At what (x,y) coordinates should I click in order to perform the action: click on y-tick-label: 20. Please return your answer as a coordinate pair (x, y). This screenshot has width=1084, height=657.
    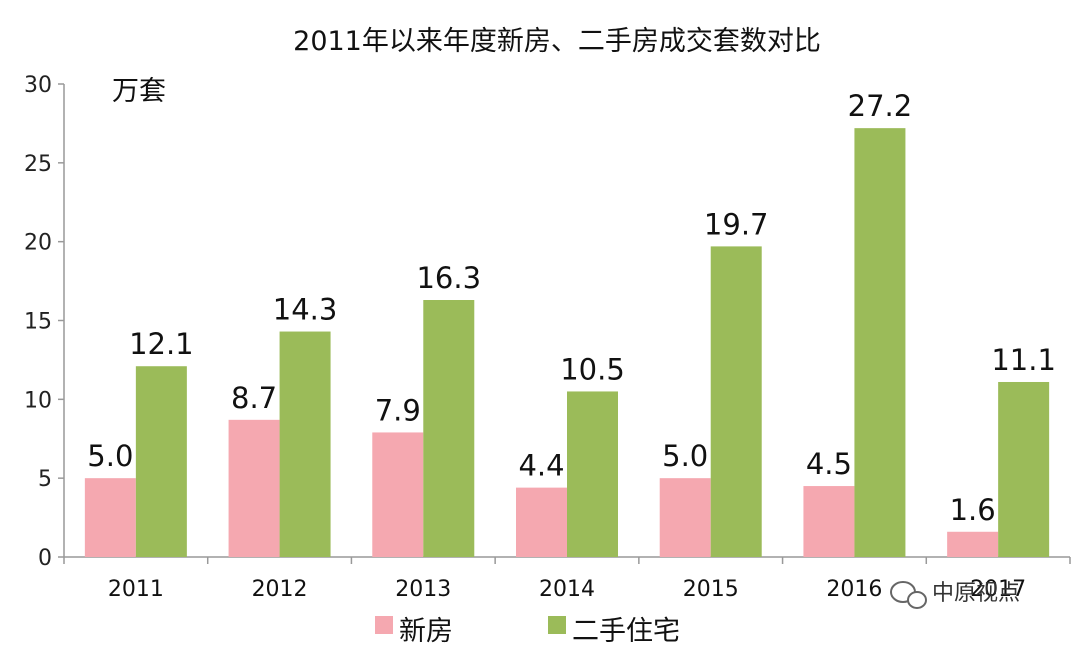
    Looking at the image, I should click on (38, 243).